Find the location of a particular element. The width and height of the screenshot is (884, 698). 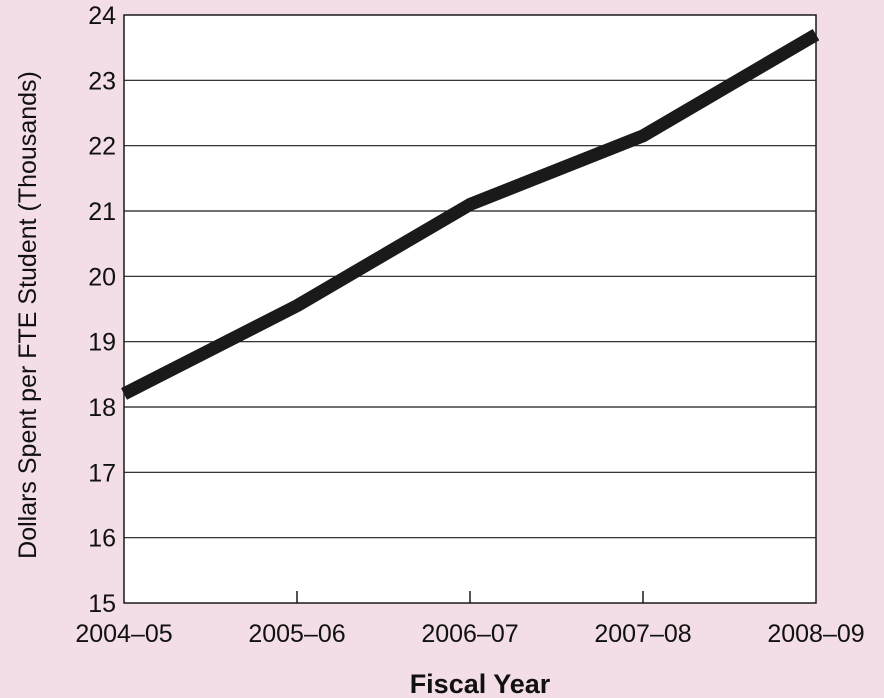

x-tick-label-4: 2008–09 is located at coordinates (815, 634).